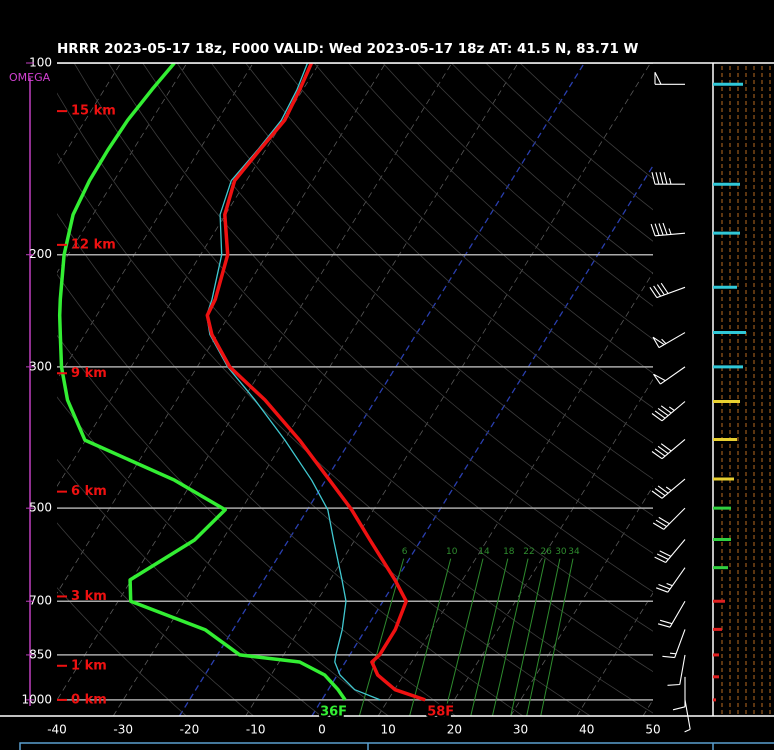 The image size is (774, 750). I want to click on height-label: 6 km, so click(89, 491).